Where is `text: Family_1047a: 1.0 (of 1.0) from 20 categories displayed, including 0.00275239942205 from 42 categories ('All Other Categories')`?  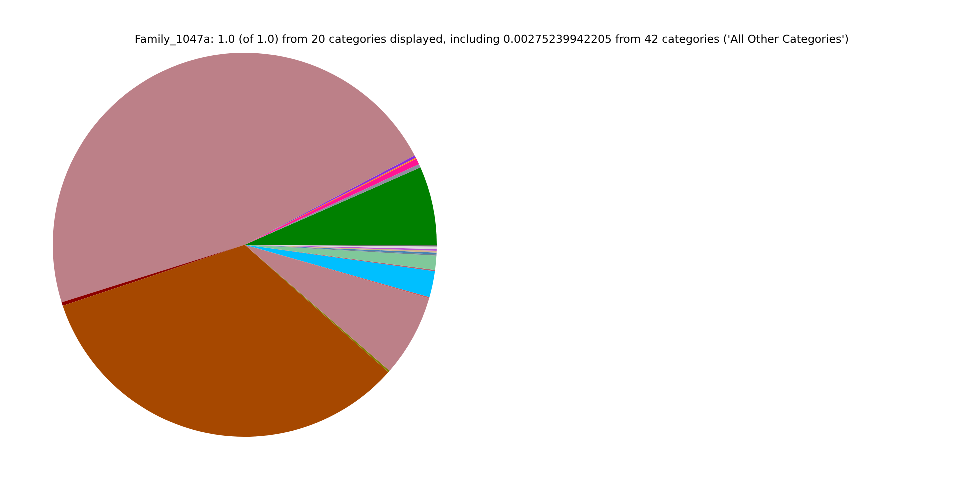 text: Family_1047a: 1.0 (of 1.0) from 20 categories displayed, including 0.00275239942205 from 42 categories ('All Other Categories') is located at coordinates (492, 39).